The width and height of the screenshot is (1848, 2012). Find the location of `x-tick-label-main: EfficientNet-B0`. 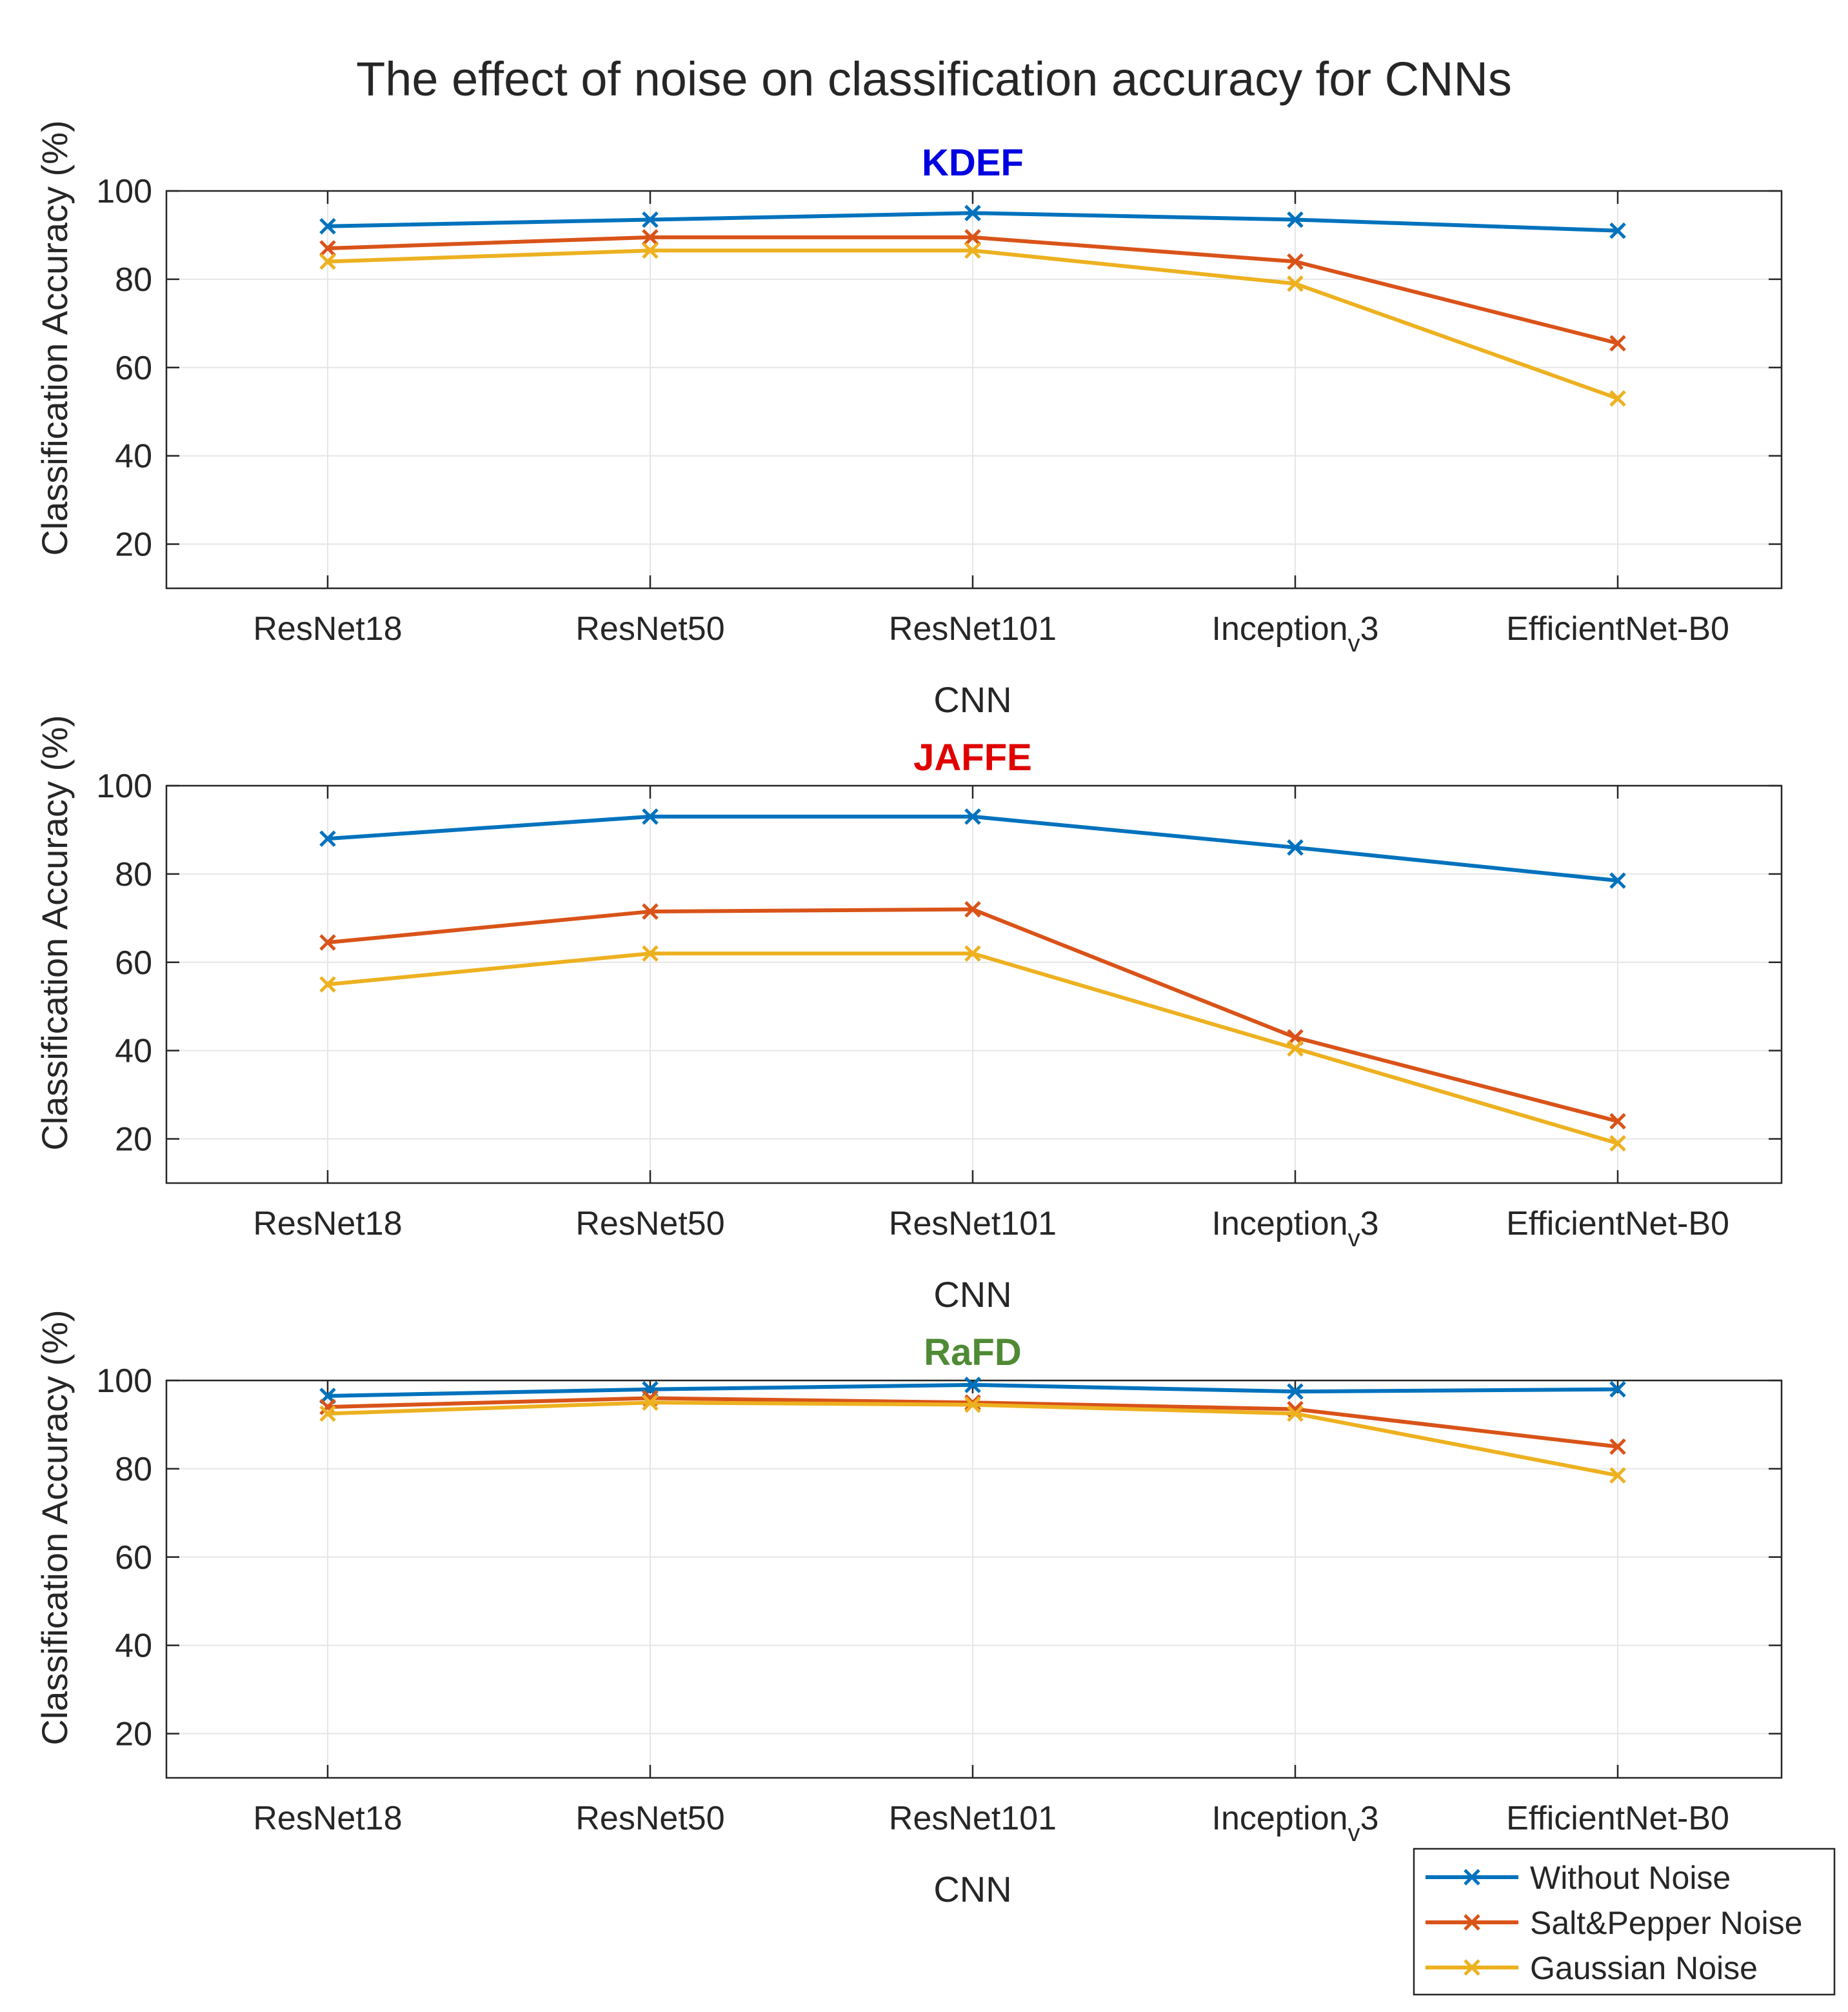

x-tick-label-main: EfficientNet-B0 is located at coordinates (1618, 1818).